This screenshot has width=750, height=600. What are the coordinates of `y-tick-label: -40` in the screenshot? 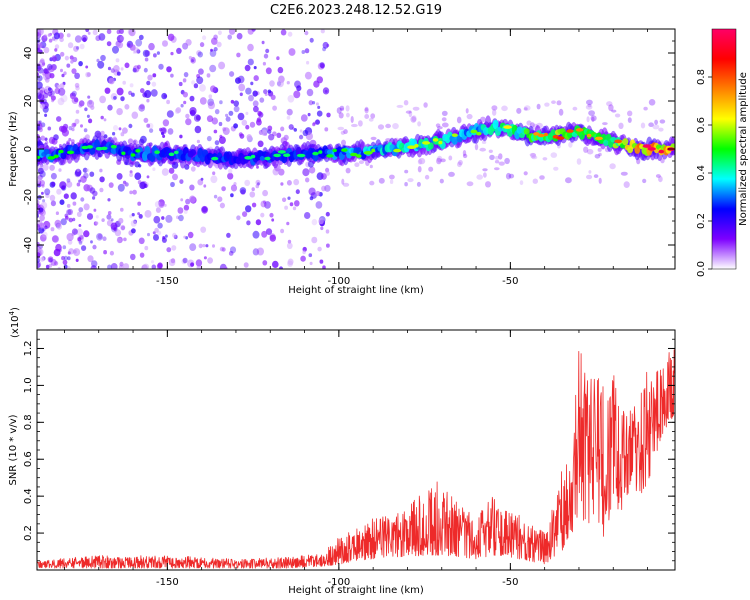 It's located at (28, 245).